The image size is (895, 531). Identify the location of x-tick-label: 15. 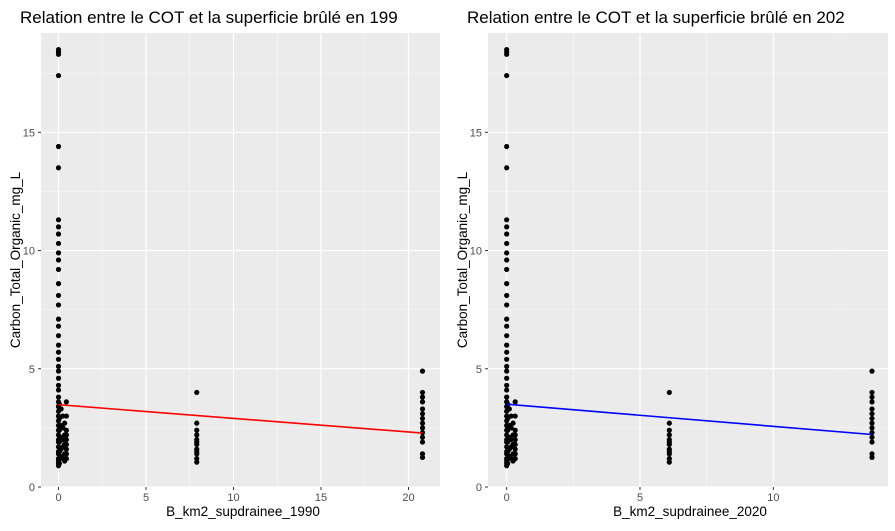
(321, 498).